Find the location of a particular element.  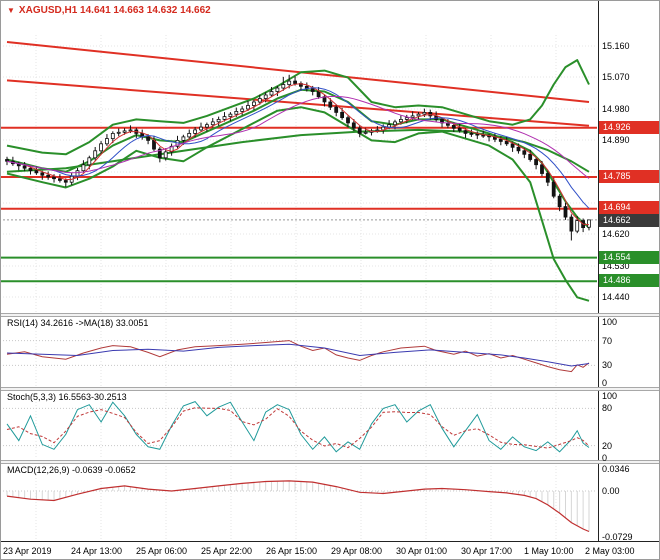

rsi-tick: 70 is located at coordinates (607, 341).